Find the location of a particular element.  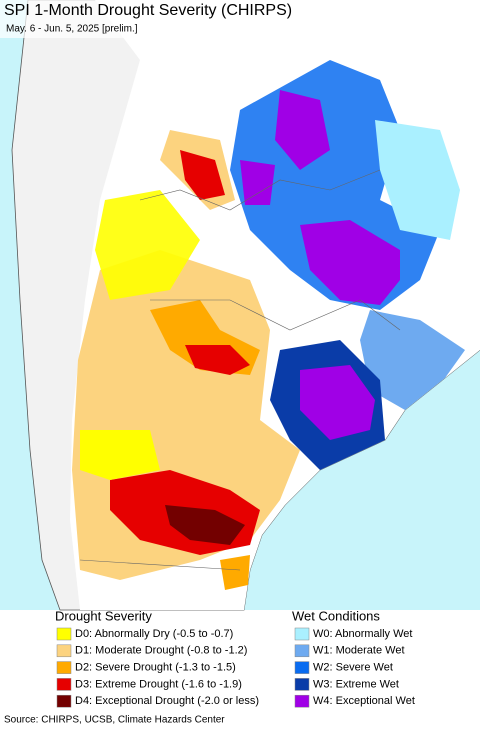

legend-label: D0: Abnormally Dry (-0.5 to -0.7) is located at coordinates (154, 634).